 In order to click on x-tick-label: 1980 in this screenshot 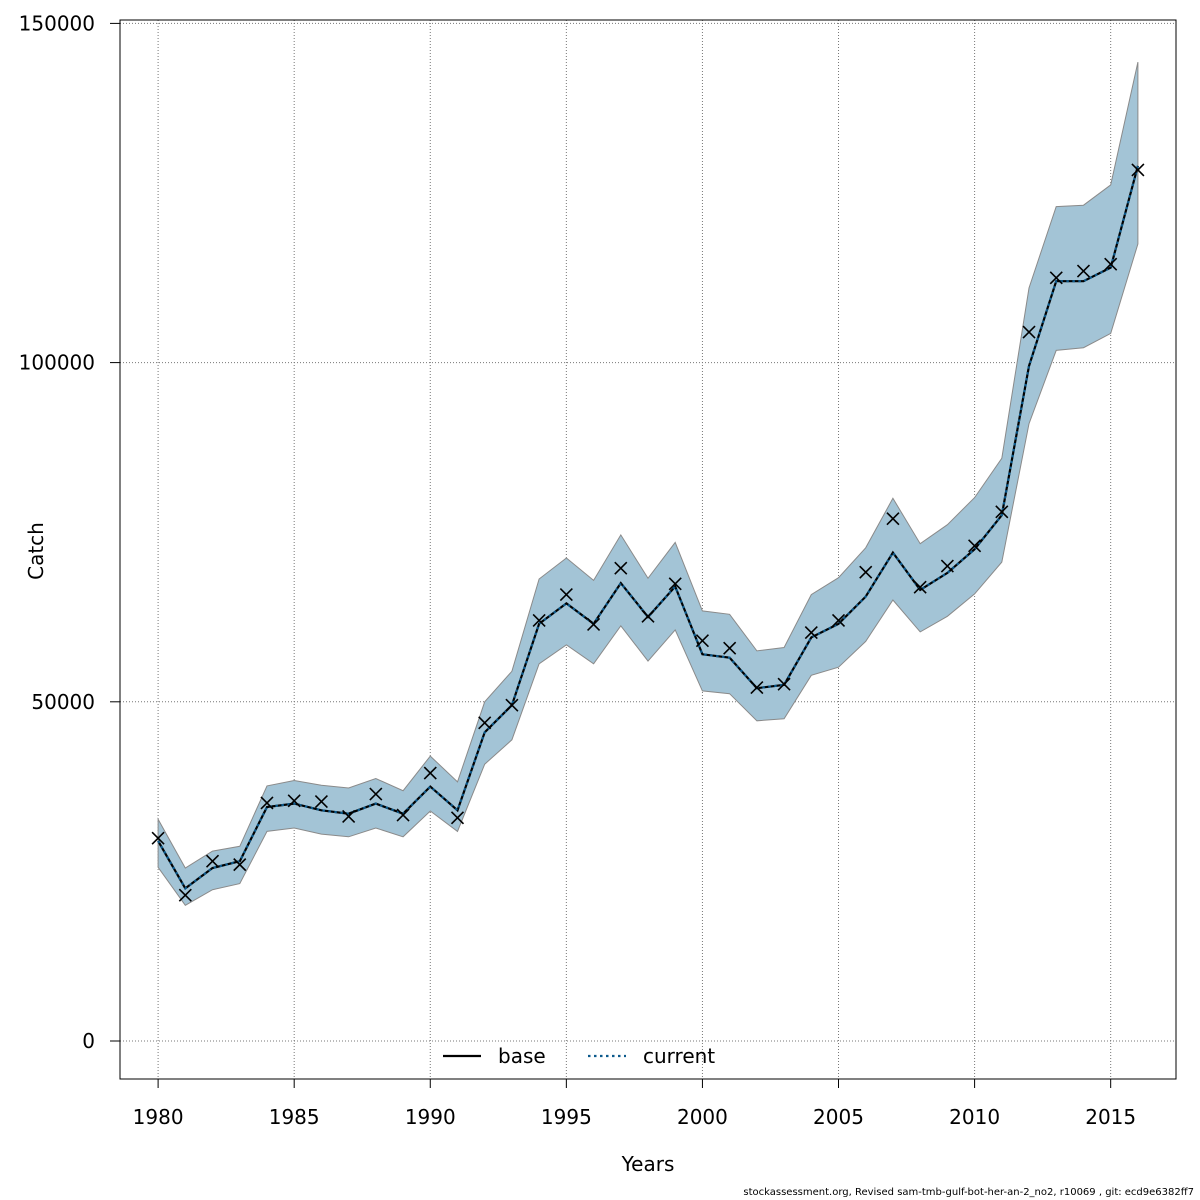, I will do `click(158, 1117)`.